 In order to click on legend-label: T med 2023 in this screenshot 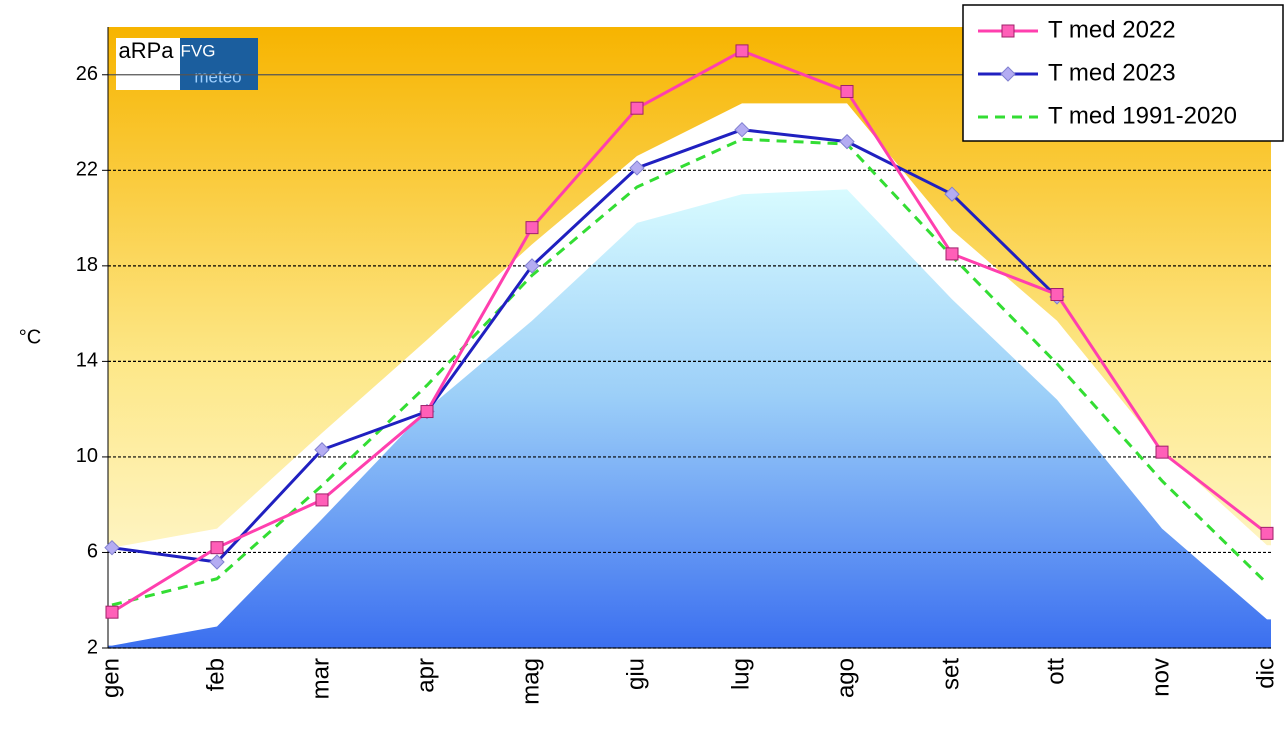, I will do `click(1112, 72)`.